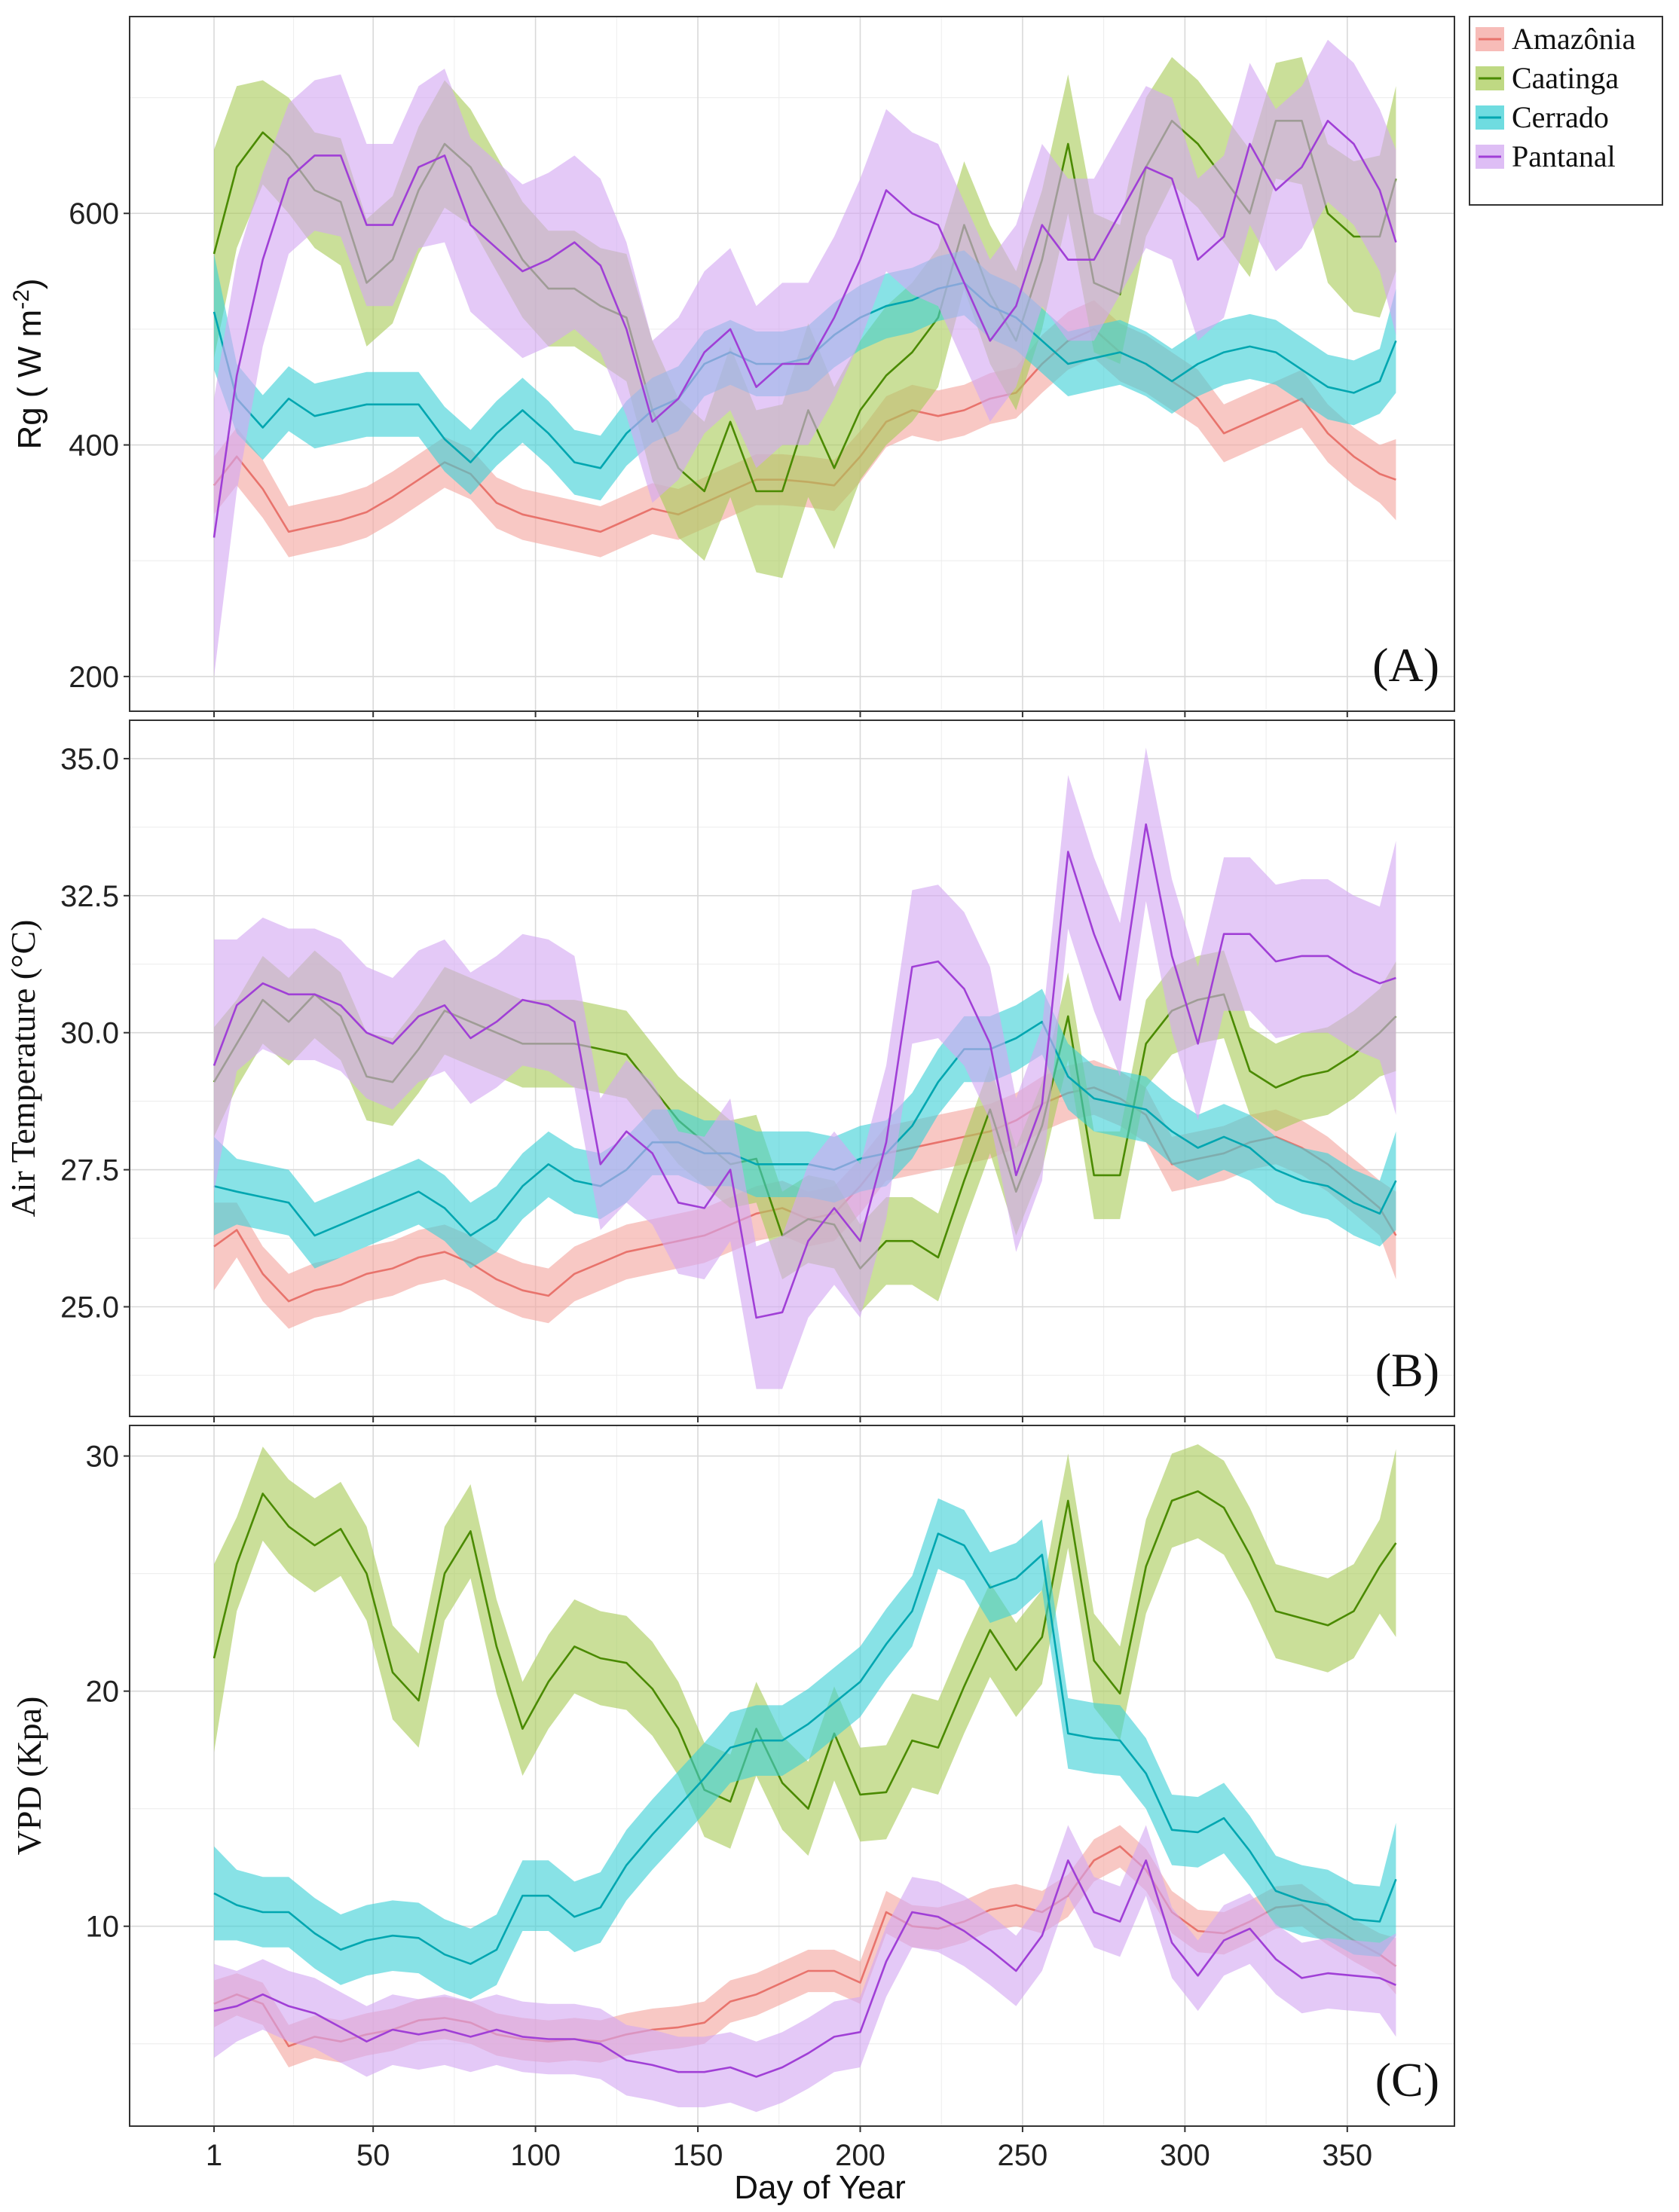 Image resolution: width=1679 pixels, height=2212 pixels. I want to click on panel-label: (C), so click(1407, 2080).